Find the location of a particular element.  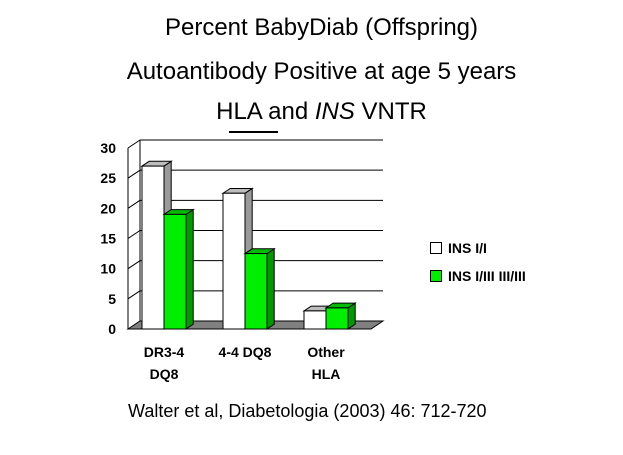

chart-title-line-1: Percent BabyDiab (Offspring) is located at coordinates (321, 27).